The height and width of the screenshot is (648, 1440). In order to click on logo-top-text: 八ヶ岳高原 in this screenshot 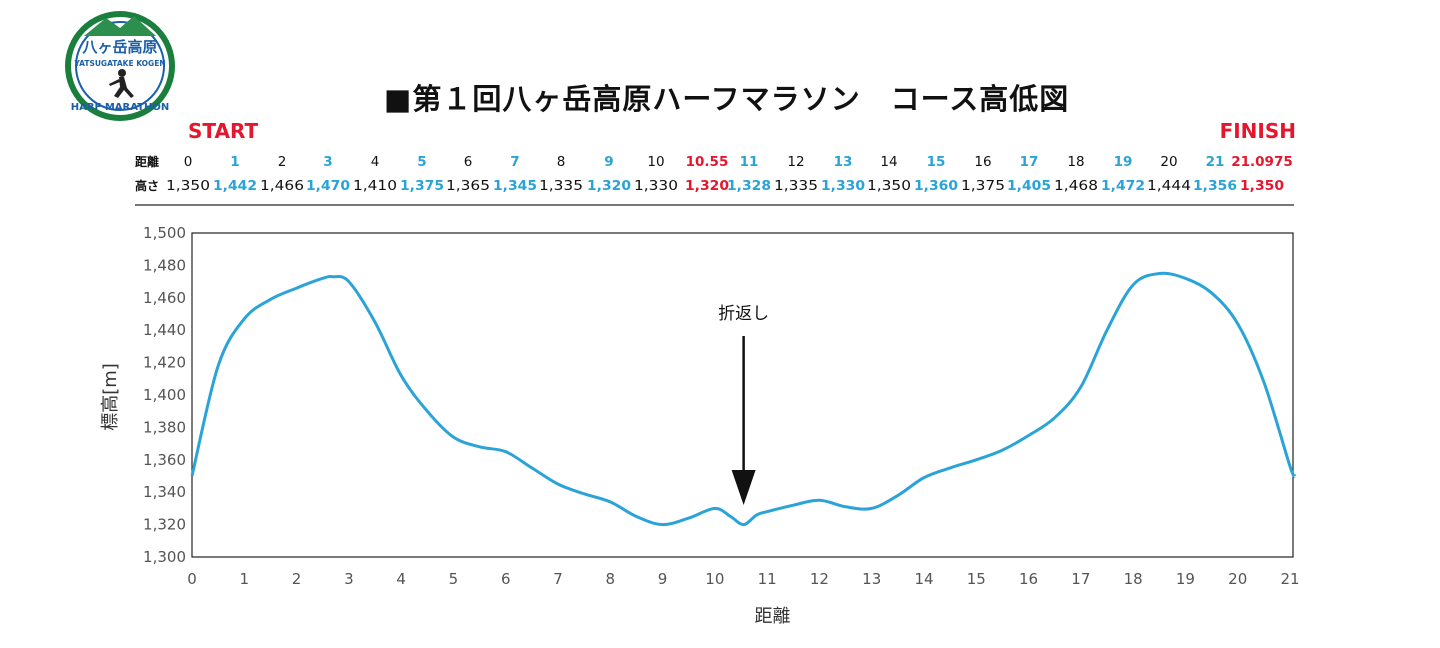, I will do `click(119, 47)`.